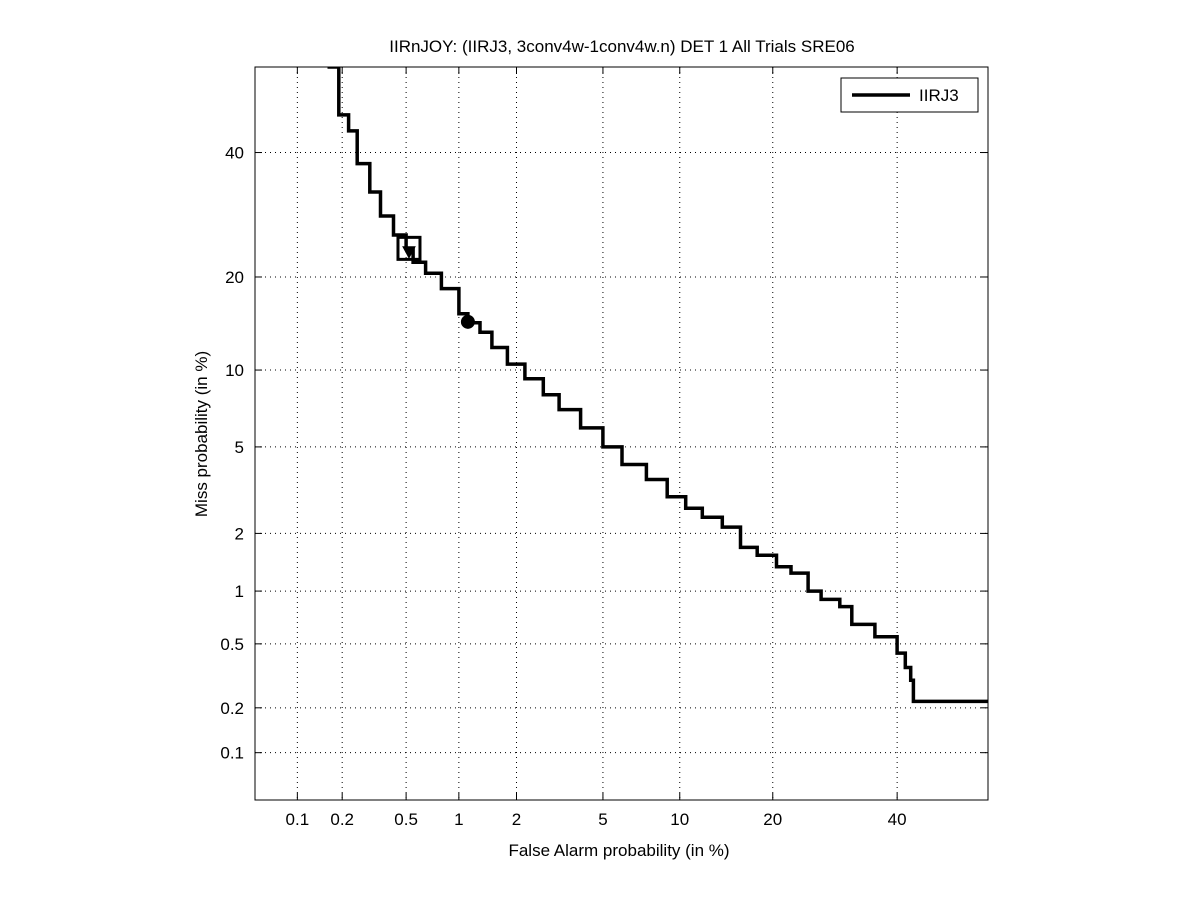 Image resolution: width=1201 pixels, height=900 pixels. What do you see at coordinates (234, 277) in the screenshot?
I see `y-tick-label: 20` at bounding box center [234, 277].